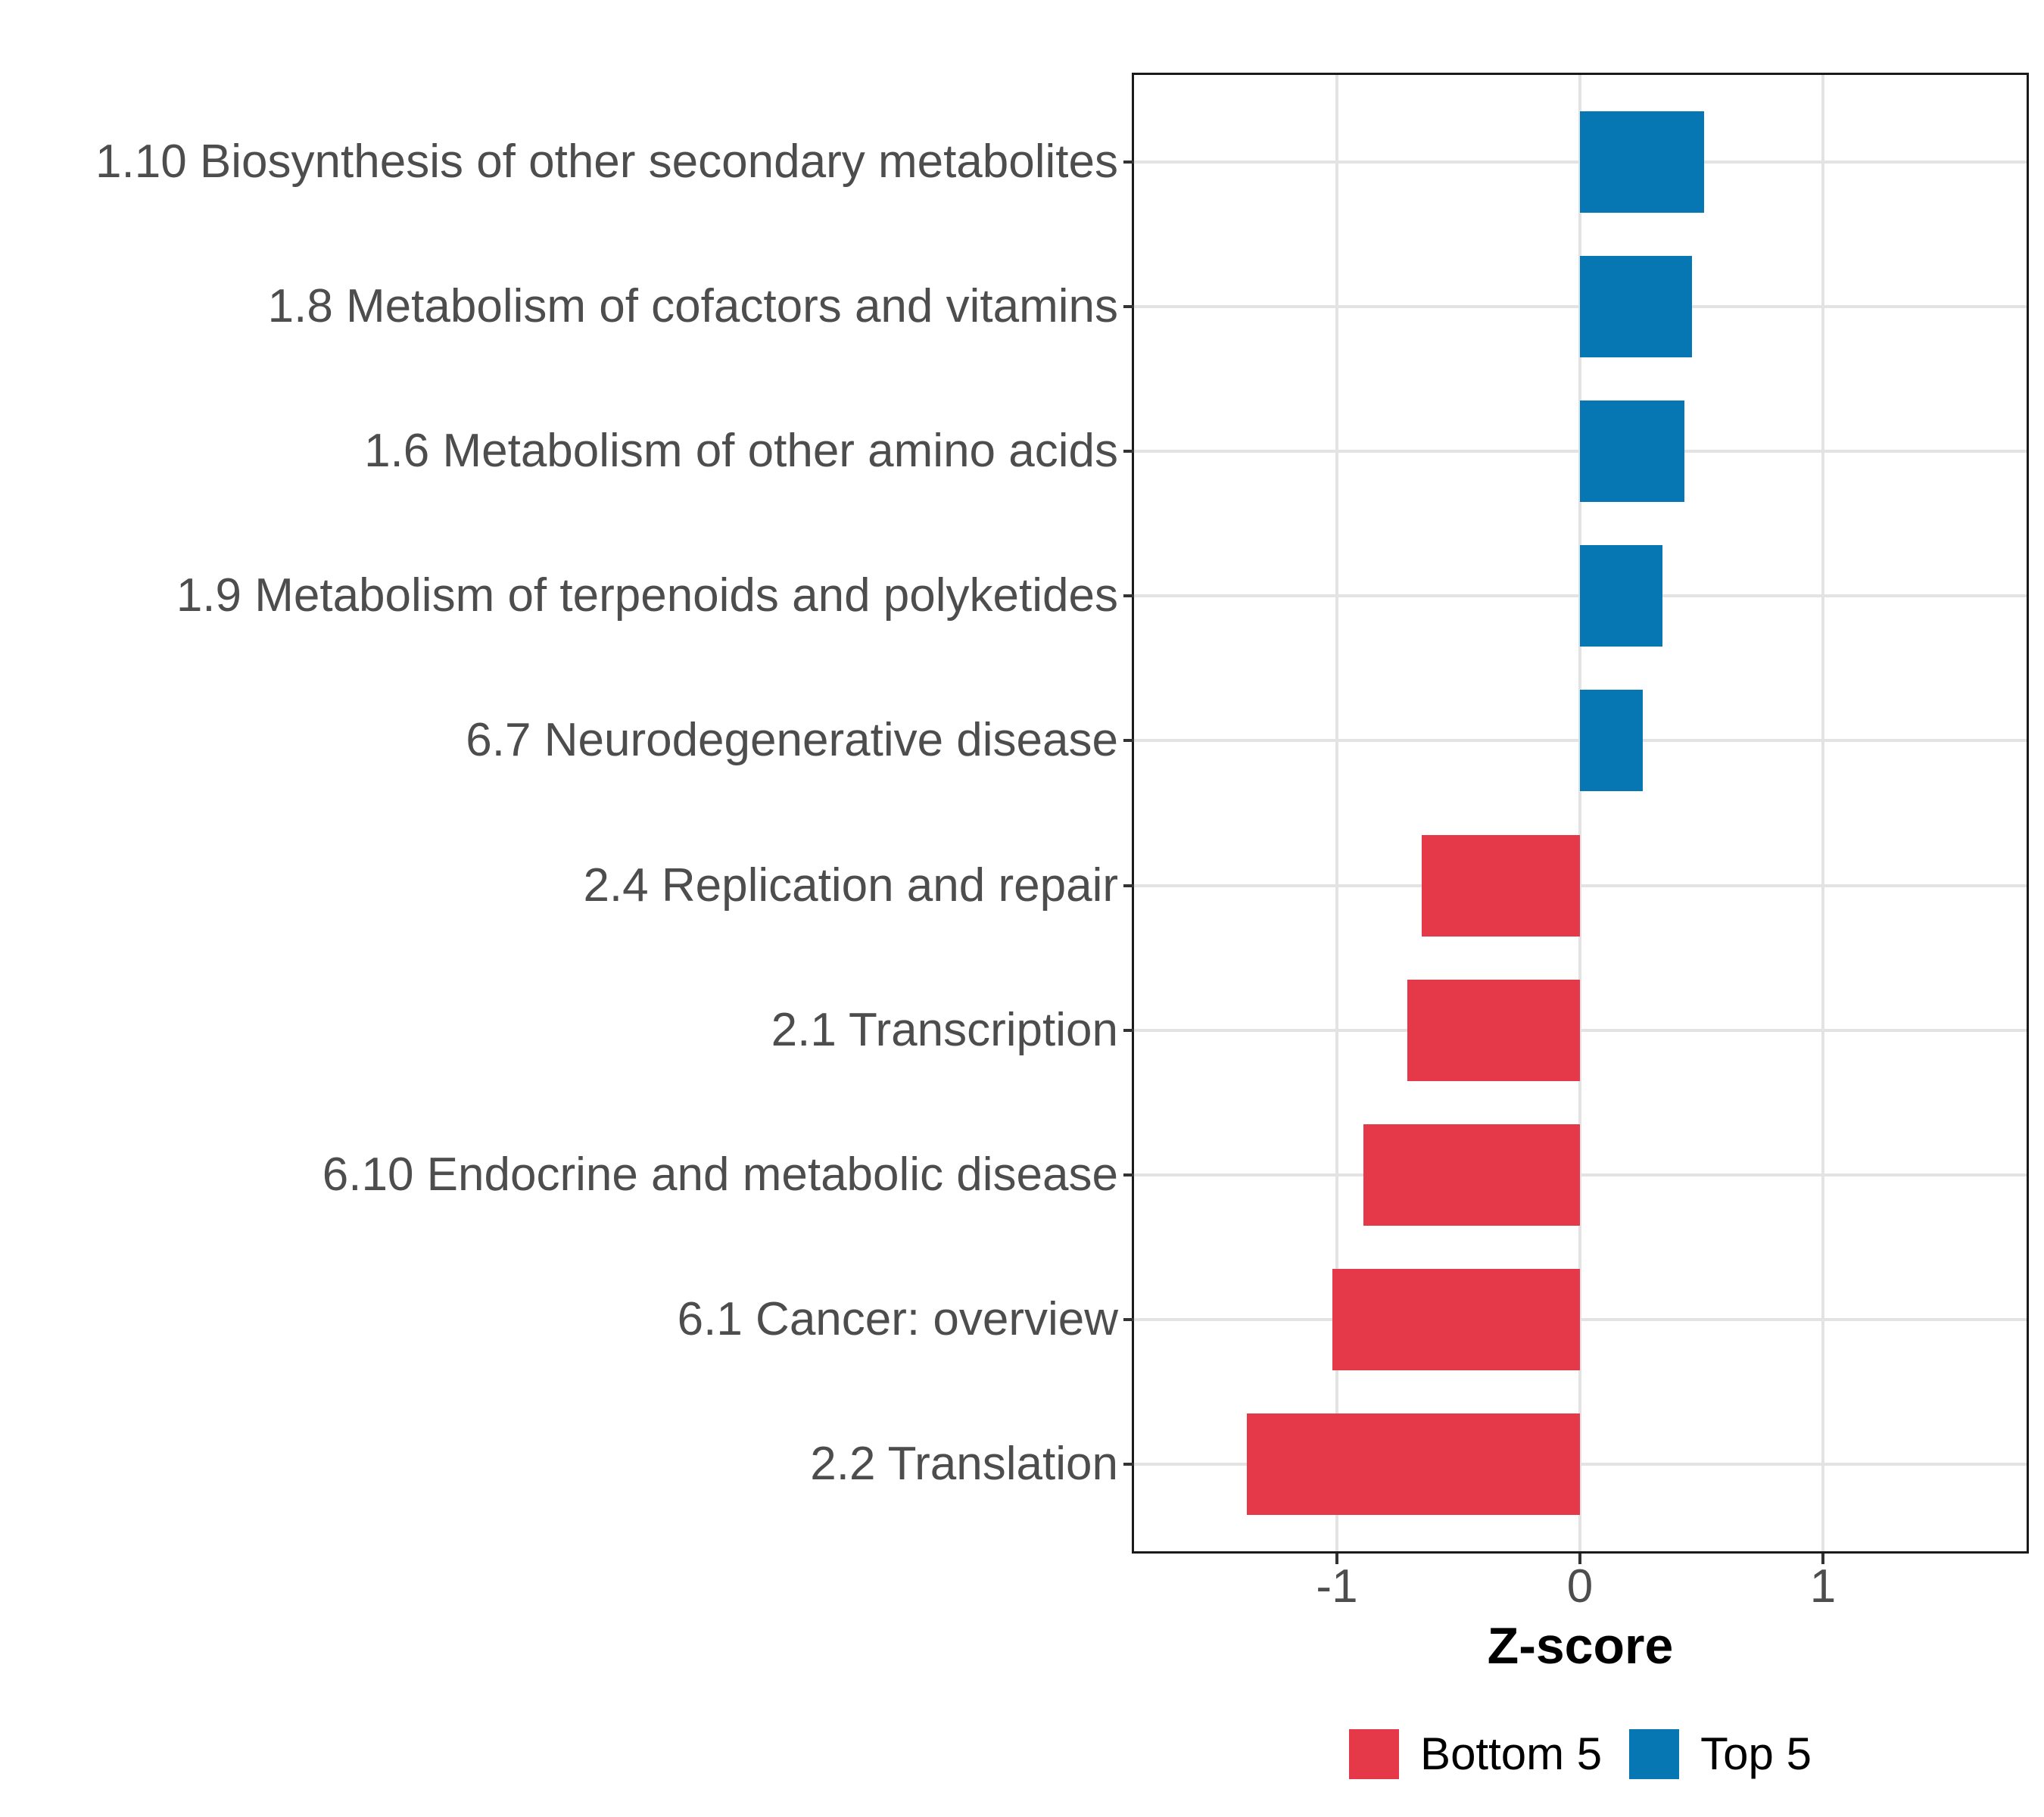 Image resolution: width=2044 pixels, height=1817 pixels. I want to click on y-axis-label: 6.7 Neurodegenerative disease, so click(792, 740).